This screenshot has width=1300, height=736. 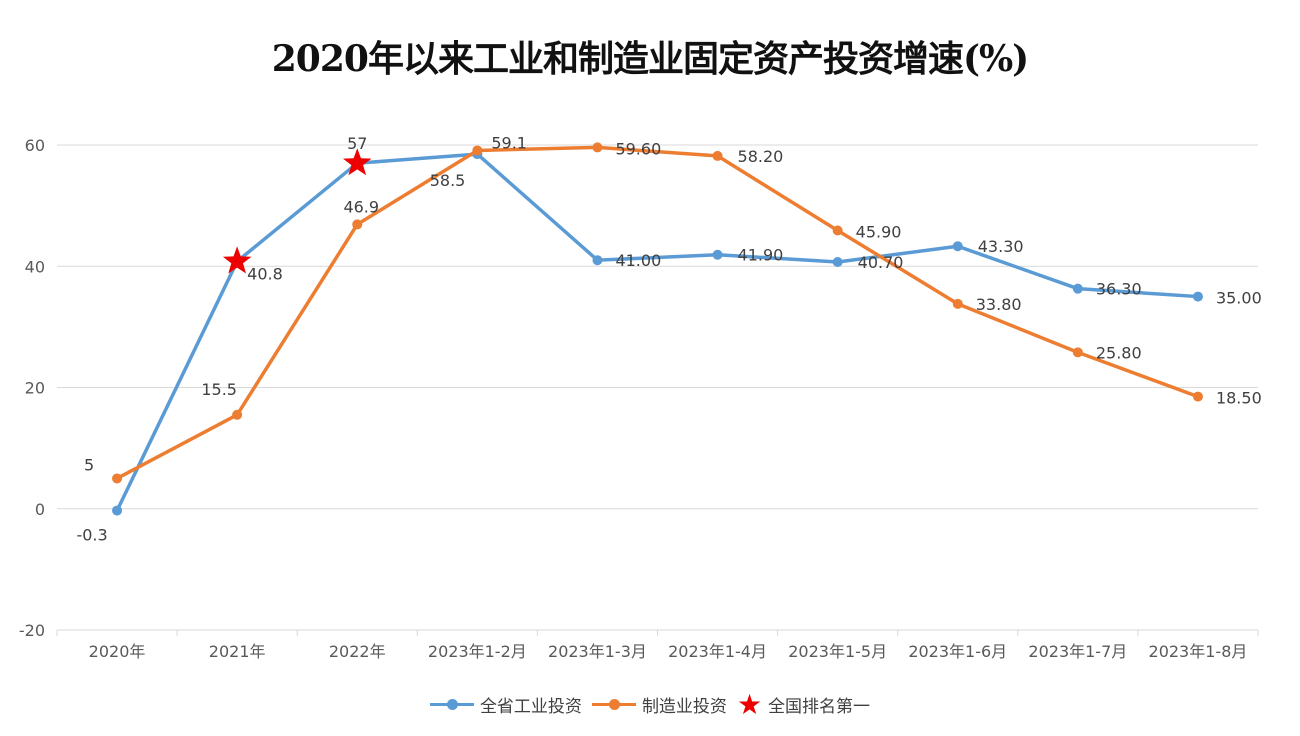 What do you see at coordinates (477, 651) in the screenshot?
I see `x-tick-label: 2023年1-2月` at bounding box center [477, 651].